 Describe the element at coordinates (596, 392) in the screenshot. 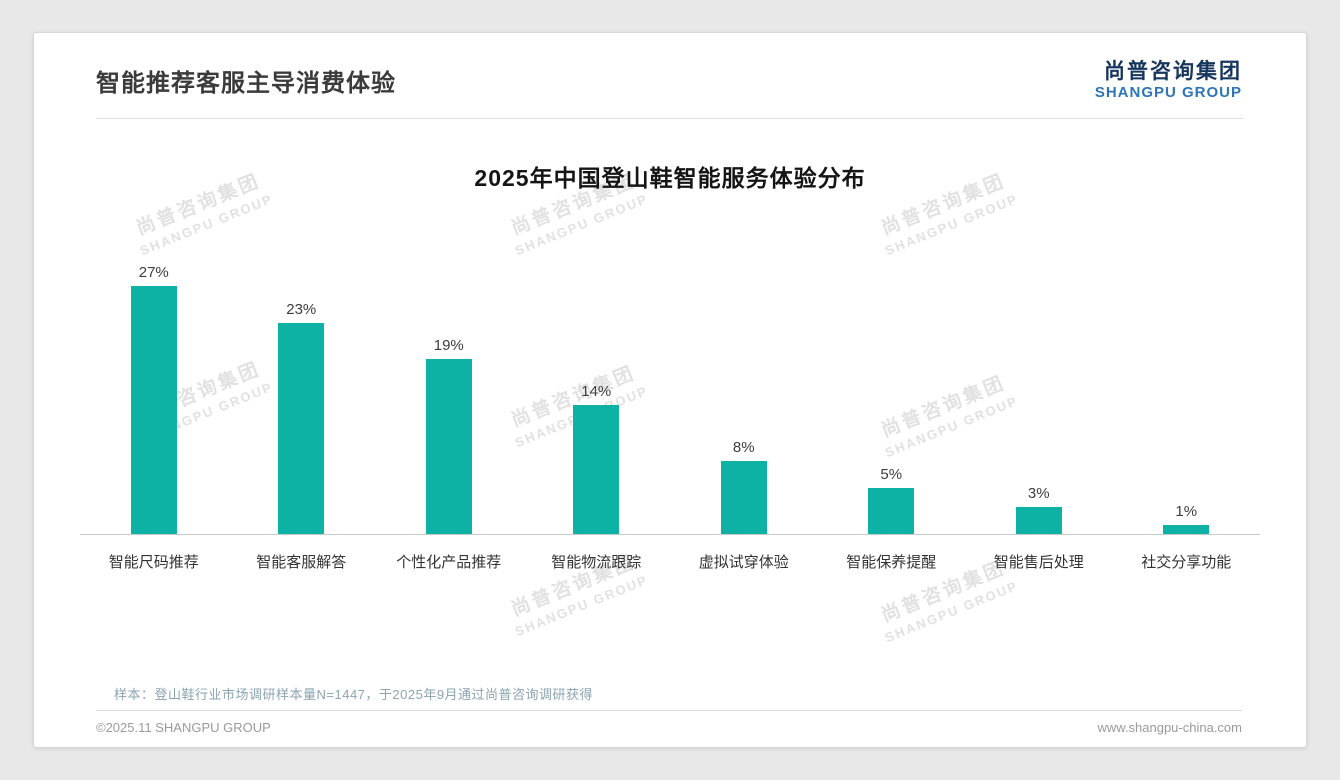

I see `value-label: 14%` at that location.